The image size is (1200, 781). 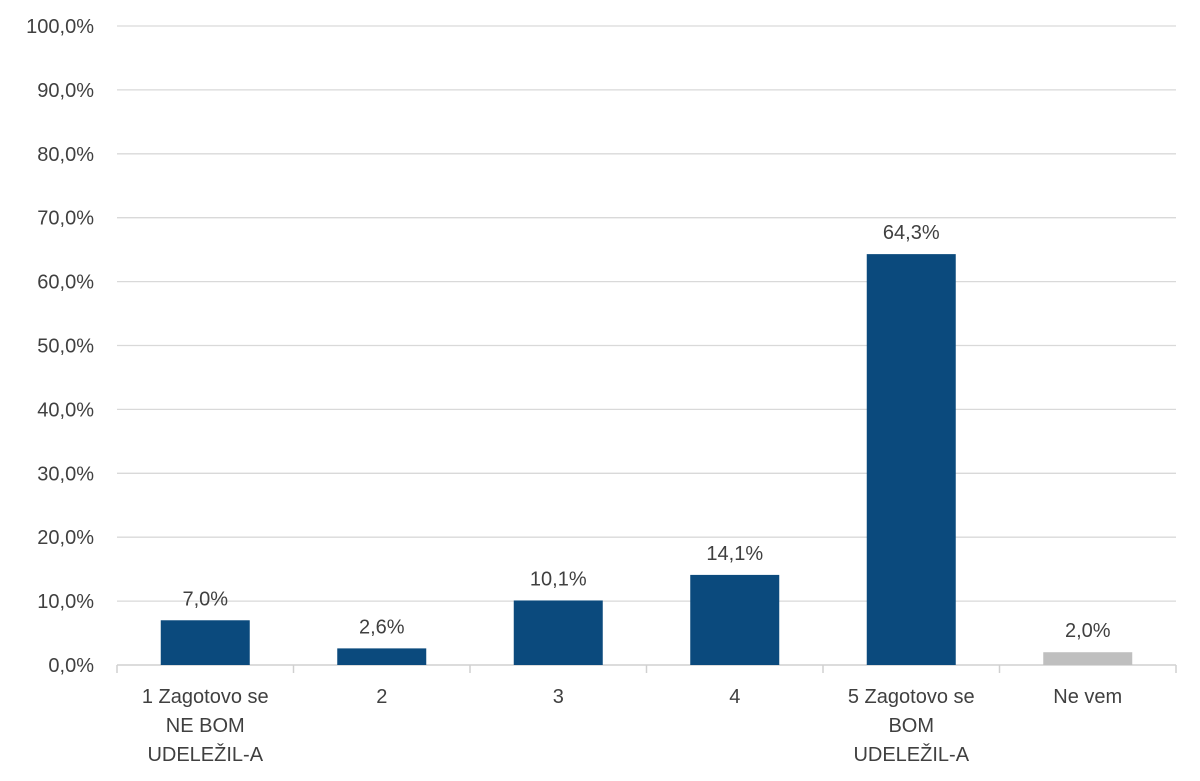 What do you see at coordinates (1087, 697) in the screenshot?
I see `x-category-label: Ne vem` at bounding box center [1087, 697].